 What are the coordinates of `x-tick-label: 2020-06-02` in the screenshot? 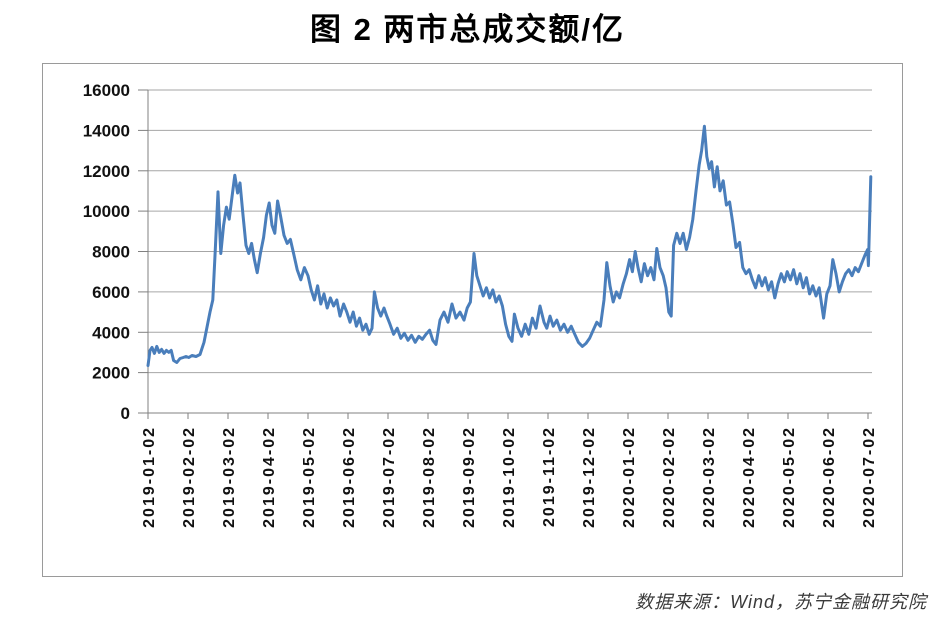 It's located at (829, 477).